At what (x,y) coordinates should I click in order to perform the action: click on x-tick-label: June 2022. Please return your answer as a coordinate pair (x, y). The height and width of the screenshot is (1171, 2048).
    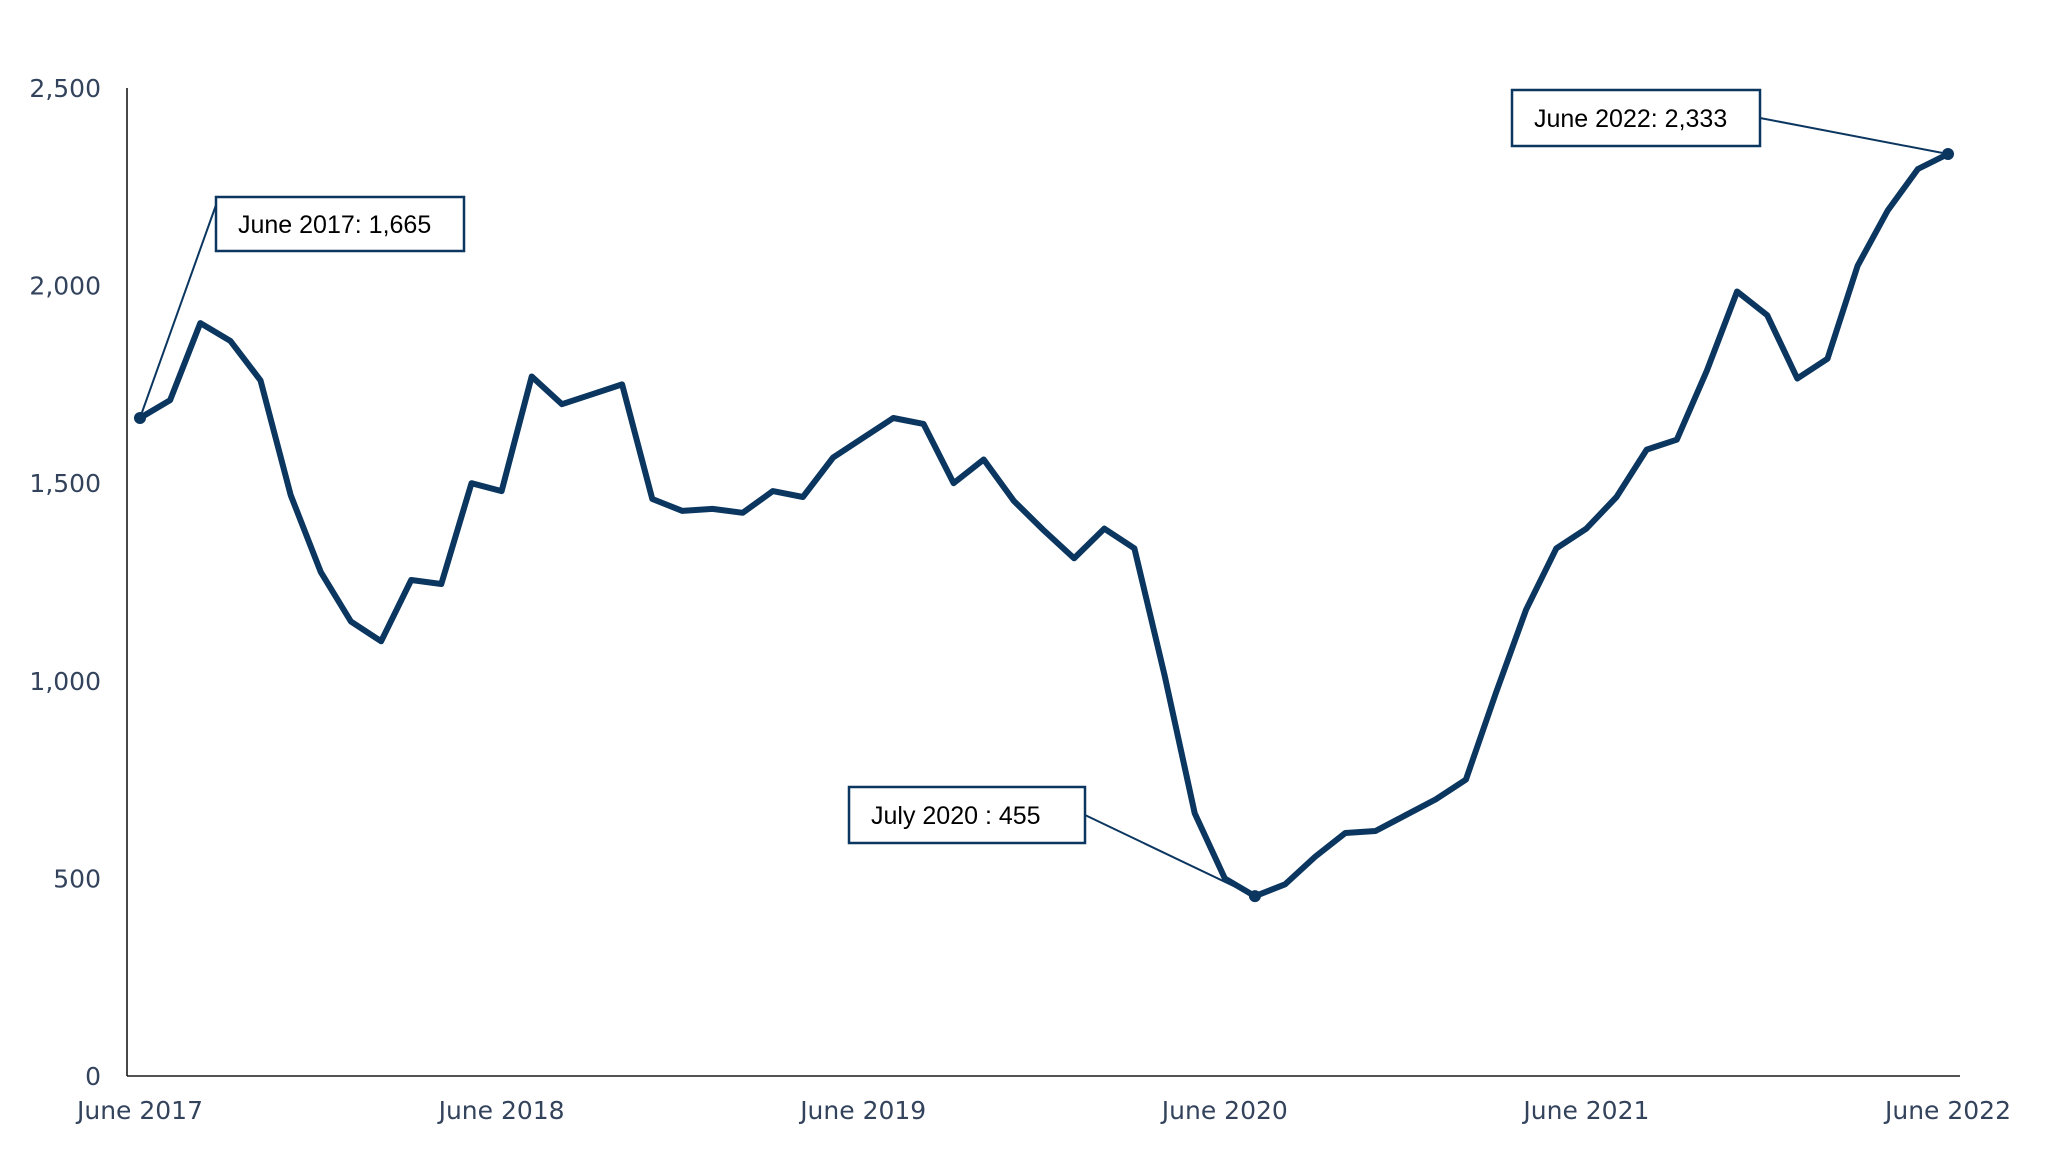
    Looking at the image, I should click on (1947, 1110).